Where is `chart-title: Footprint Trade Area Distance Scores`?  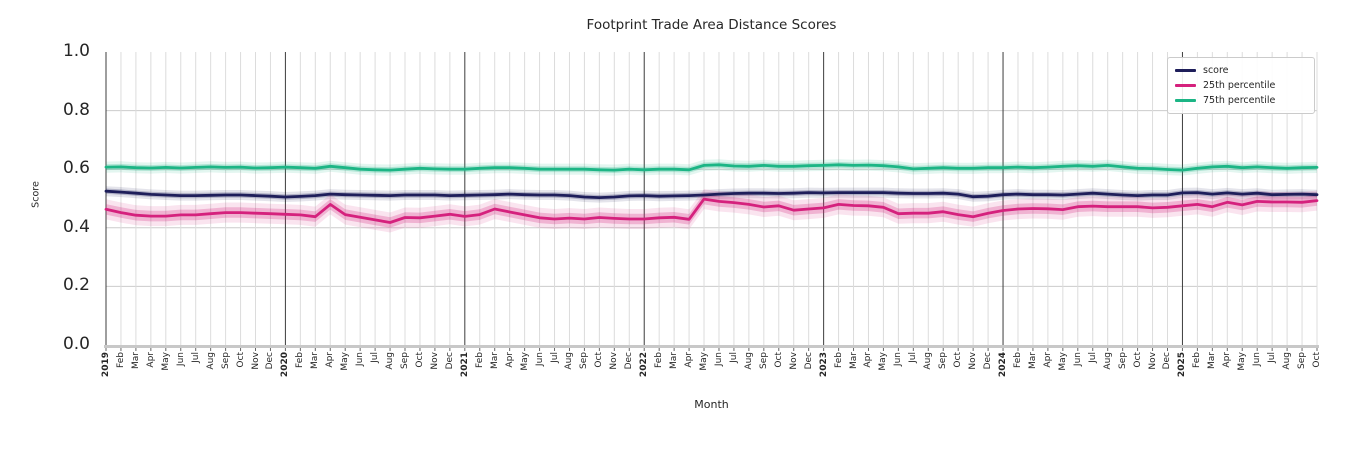
chart-title: Footprint Trade Area Distance Scores is located at coordinates (711, 25).